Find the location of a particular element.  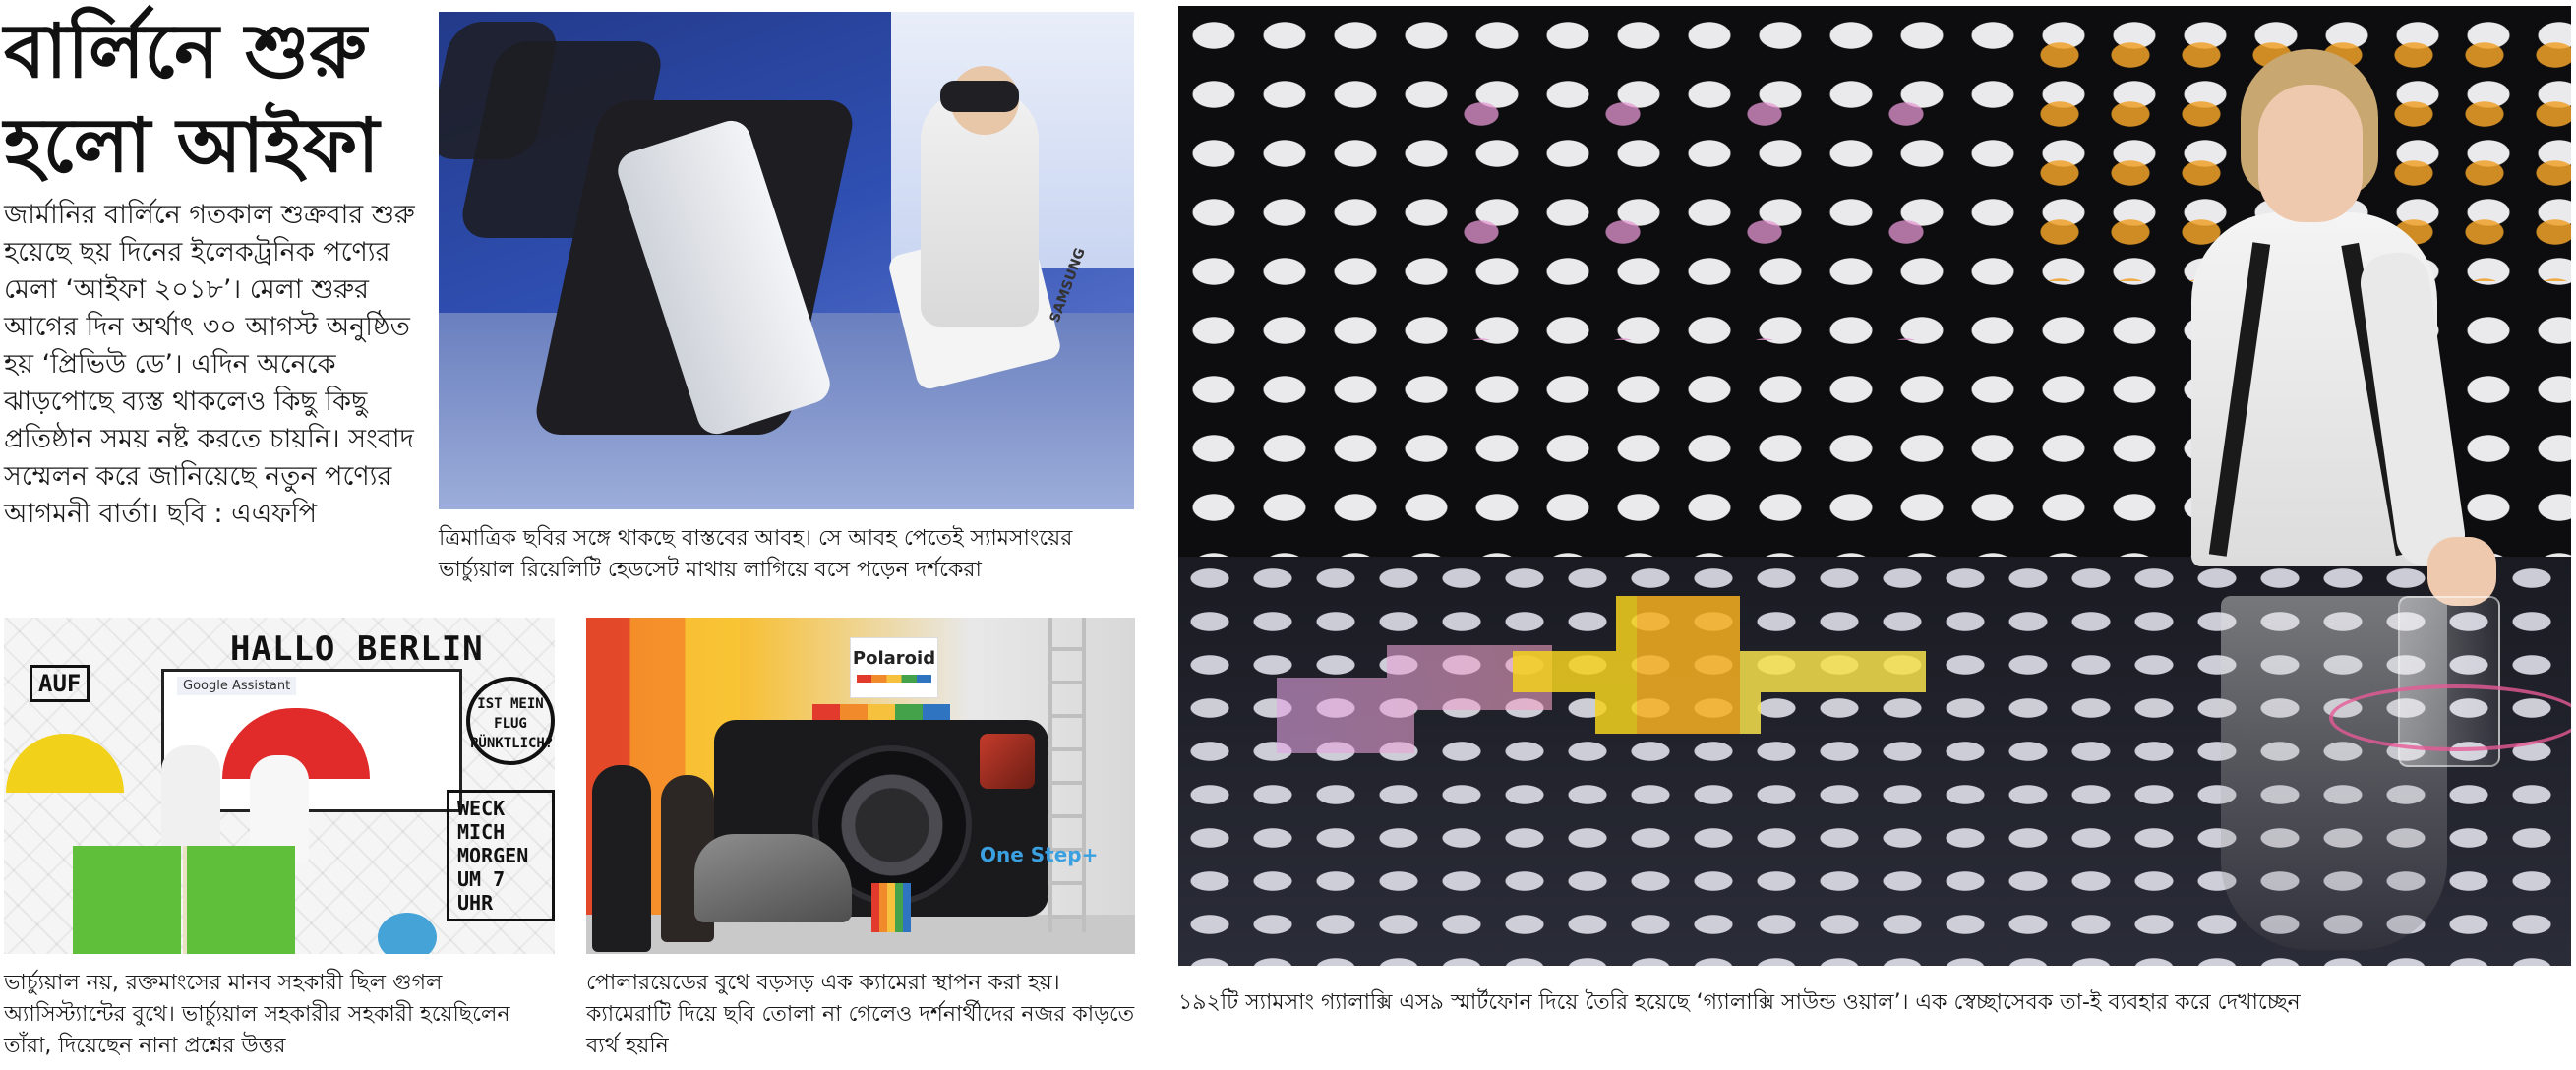

google-assistant-label: Google Assistant is located at coordinates (237, 686).